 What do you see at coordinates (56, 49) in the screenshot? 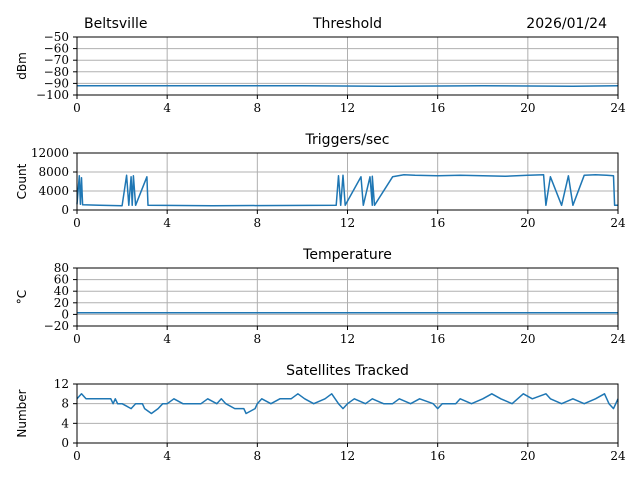
I see `y-tick-label: −60` at bounding box center [56, 49].